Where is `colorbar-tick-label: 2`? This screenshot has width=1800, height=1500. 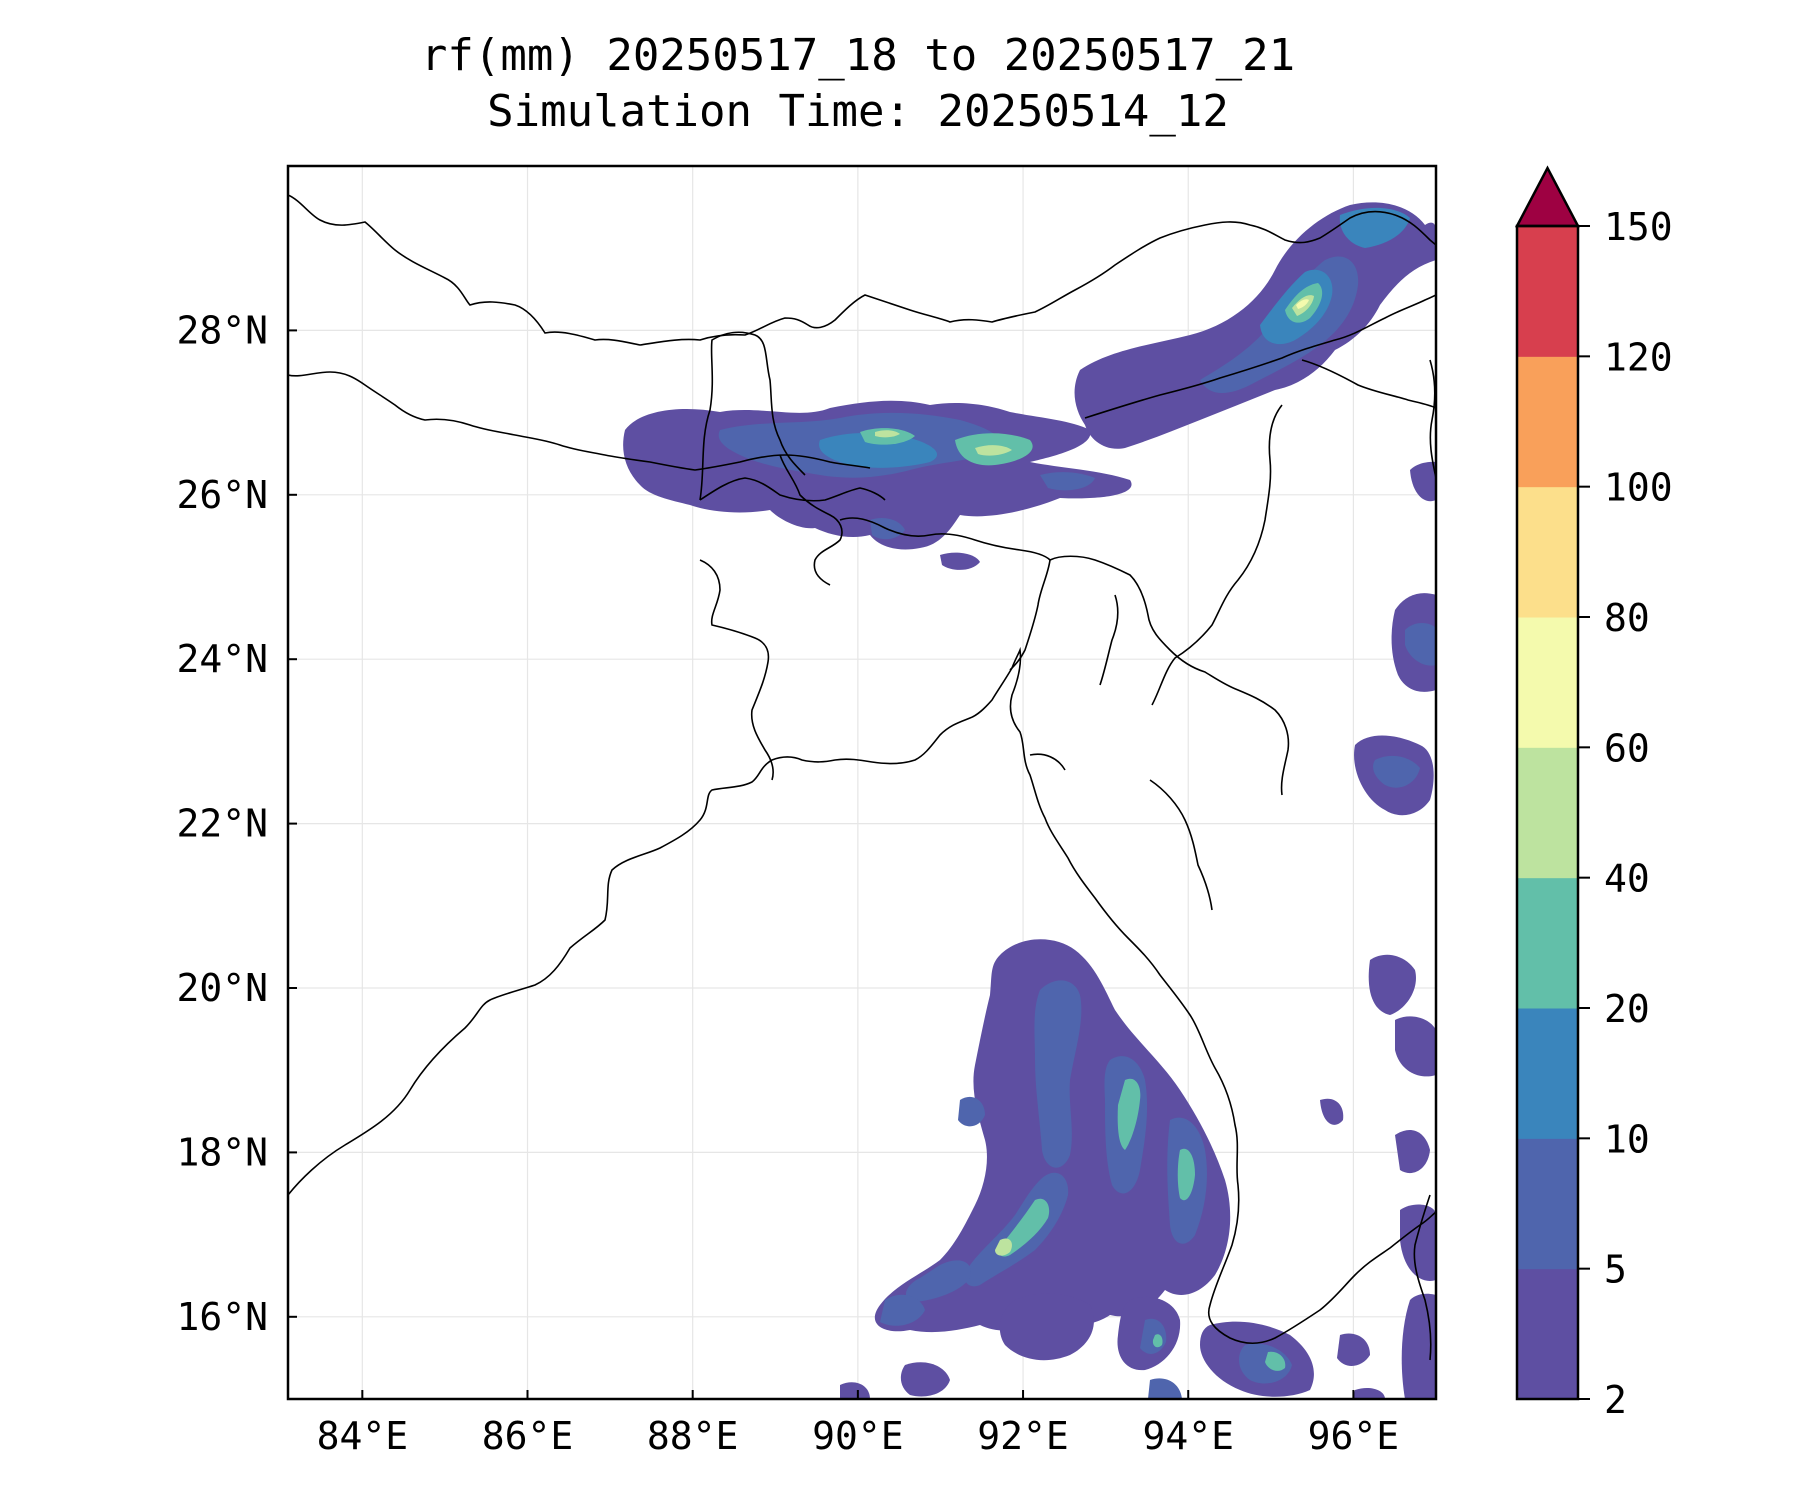 colorbar-tick-label: 2 is located at coordinates (1615, 1400).